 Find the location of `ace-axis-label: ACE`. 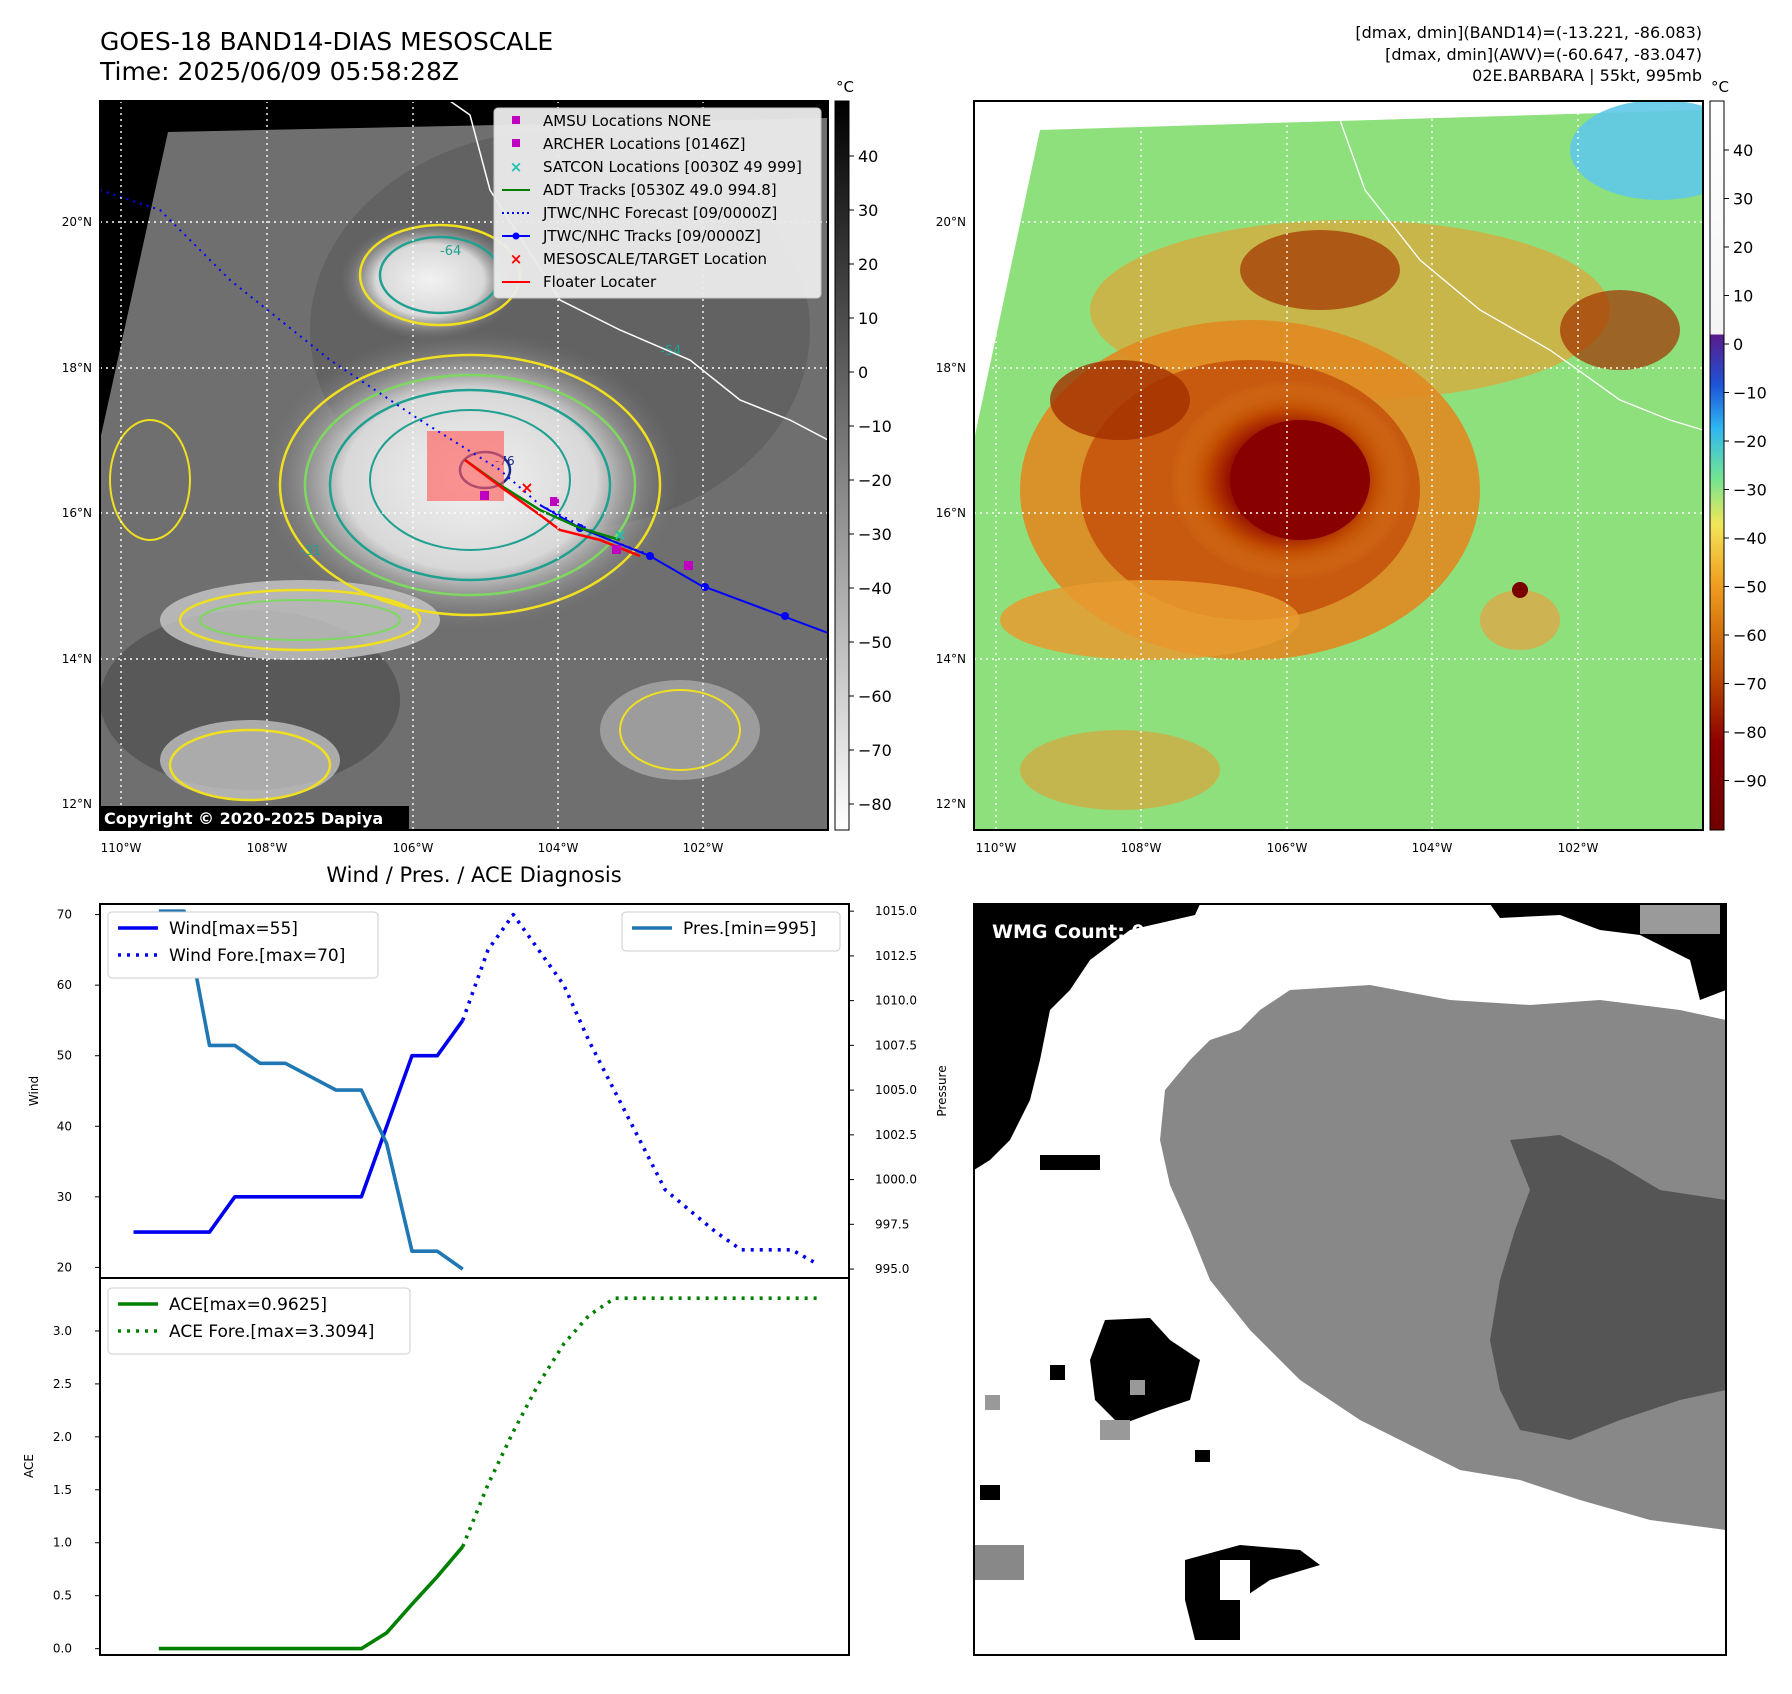

ace-axis-label: ACE is located at coordinates (29, 1466).